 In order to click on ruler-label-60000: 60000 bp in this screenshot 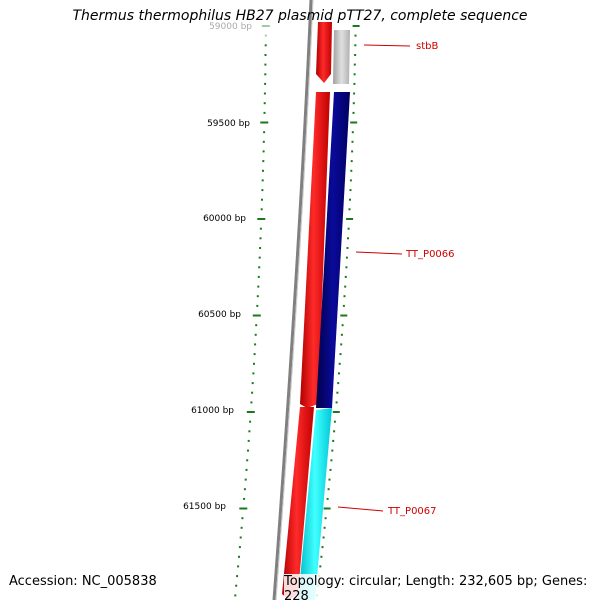, I will do `click(224, 219)`.